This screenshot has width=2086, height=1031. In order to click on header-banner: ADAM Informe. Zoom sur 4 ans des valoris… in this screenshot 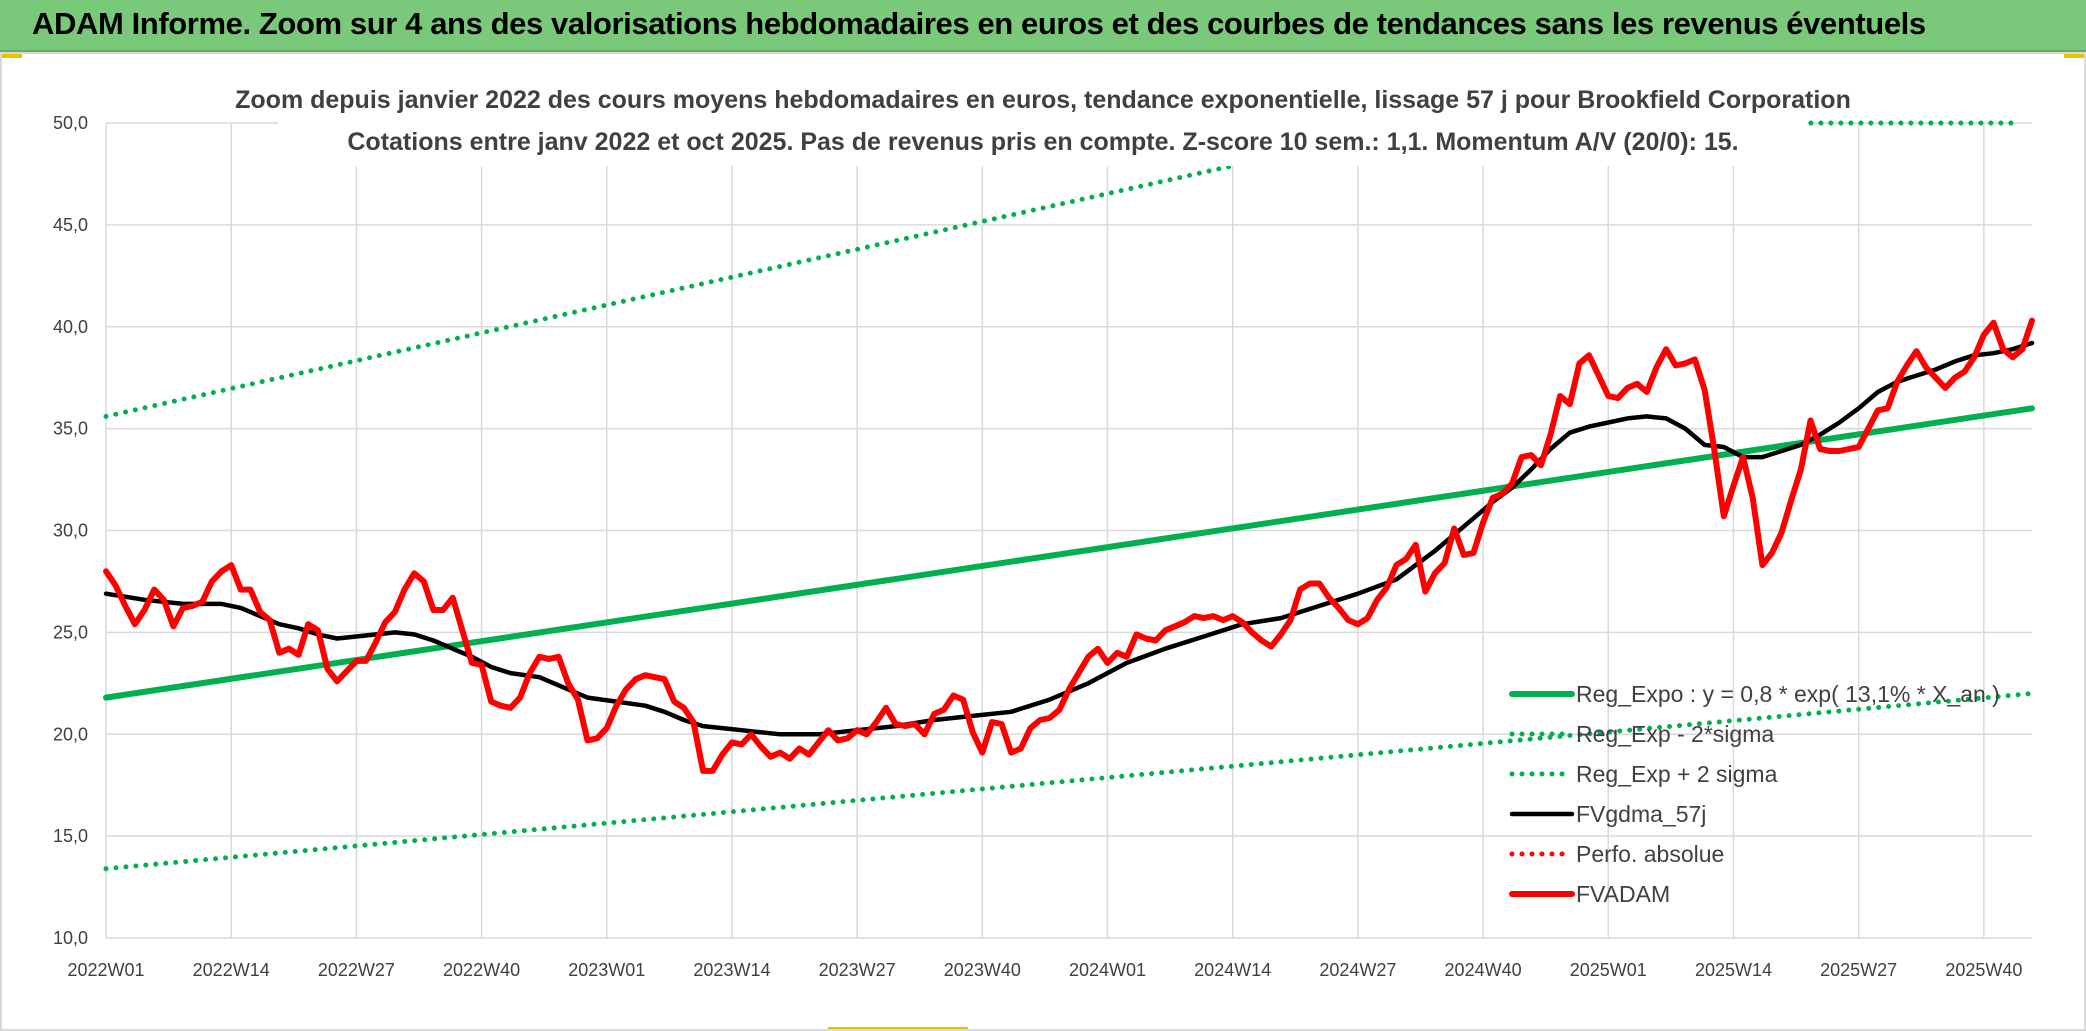, I will do `click(1043, 26)`.